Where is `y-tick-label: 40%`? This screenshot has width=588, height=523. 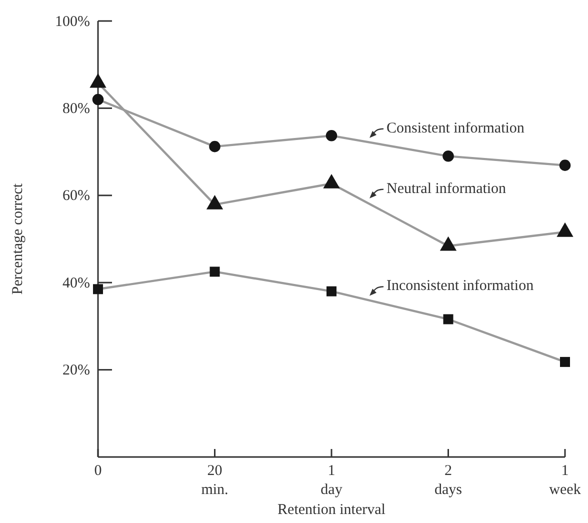 y-tick-label: 40% is located at coordinates (76, 283).